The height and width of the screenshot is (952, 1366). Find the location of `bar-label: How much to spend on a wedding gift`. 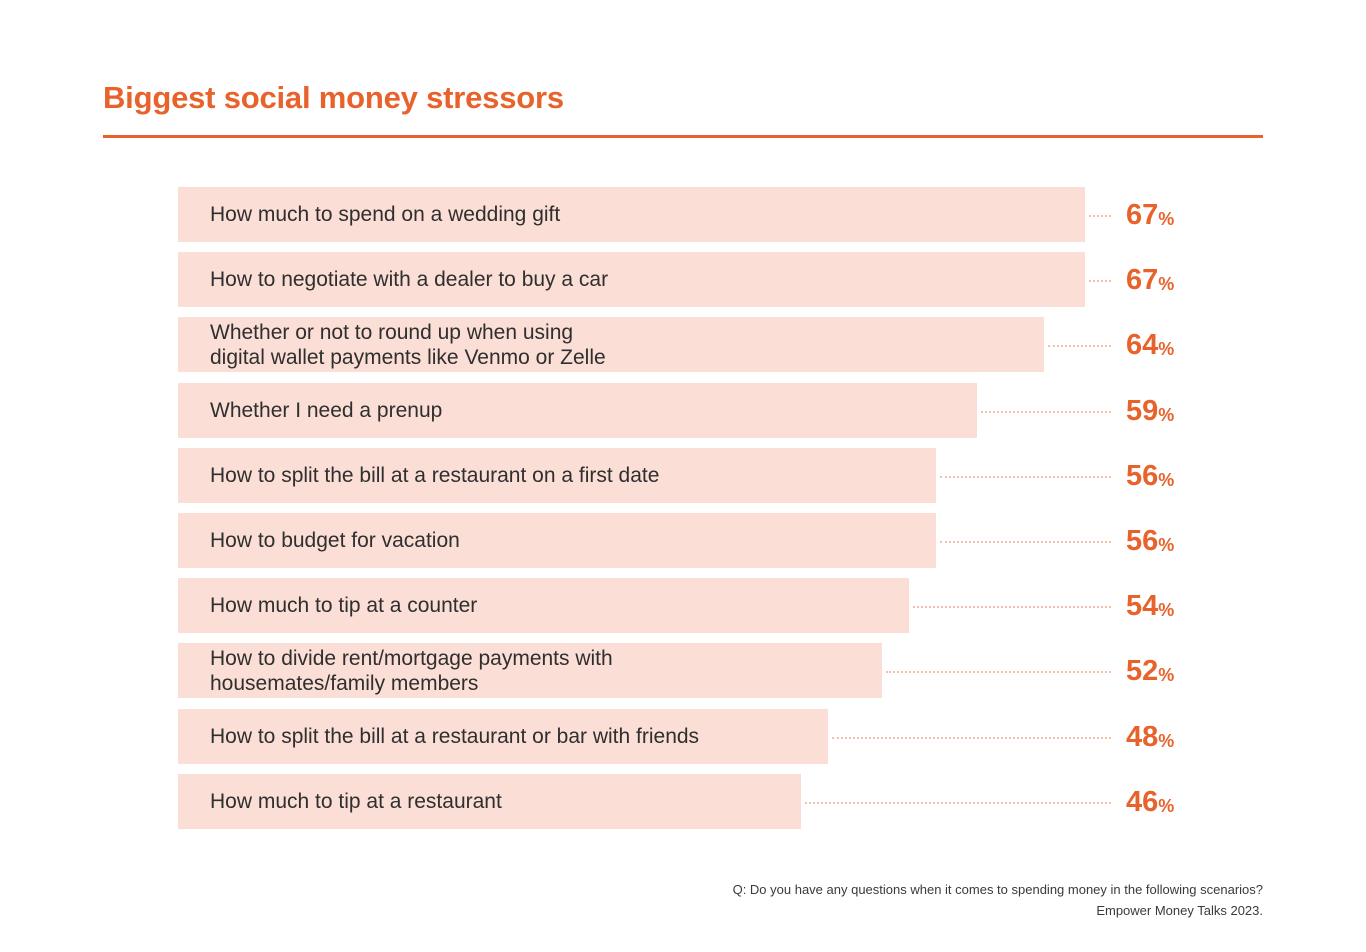

bar-label: How much to spend on a wedding gift is located at coordinates (385, 214).